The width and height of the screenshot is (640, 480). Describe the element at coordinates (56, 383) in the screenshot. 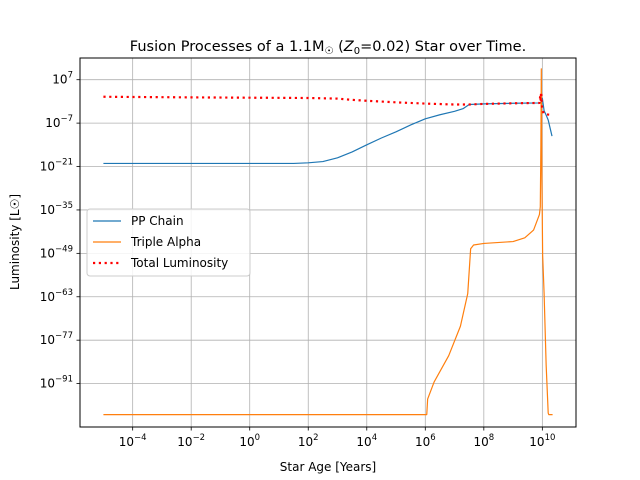

I see `y-tick-label: 10⁻⁹¹` at that location.